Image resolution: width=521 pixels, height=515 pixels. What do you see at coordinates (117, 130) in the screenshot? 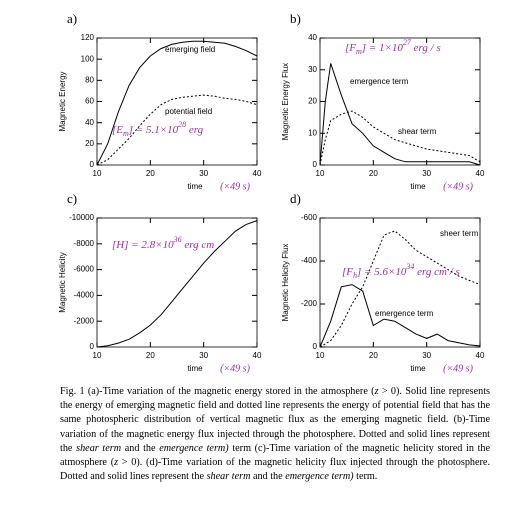
I see `annotation-part: [E` at bounding box center [117, 130].